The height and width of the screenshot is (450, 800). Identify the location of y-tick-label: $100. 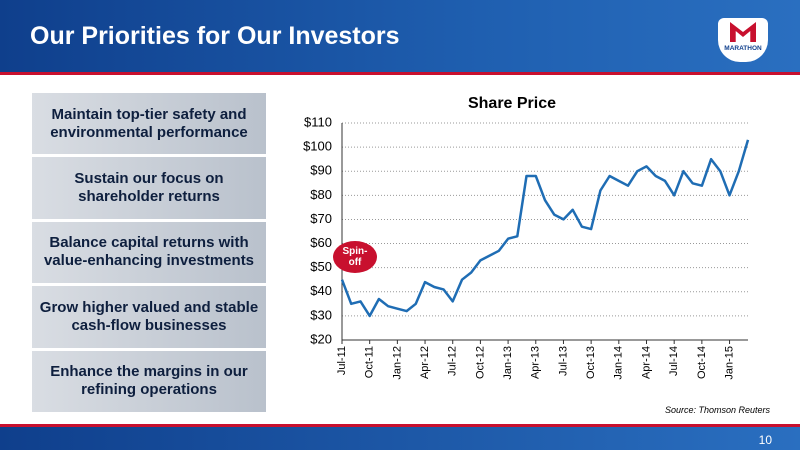
(317, 146).